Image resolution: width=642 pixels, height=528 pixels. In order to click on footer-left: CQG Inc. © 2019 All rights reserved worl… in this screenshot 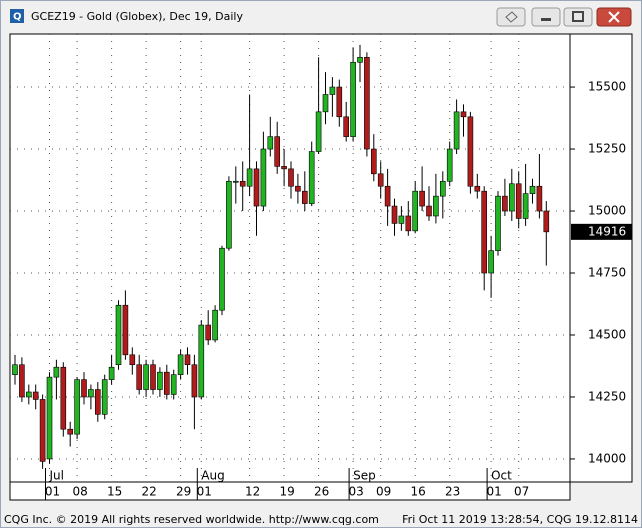, I will do `click(191, 519)`.